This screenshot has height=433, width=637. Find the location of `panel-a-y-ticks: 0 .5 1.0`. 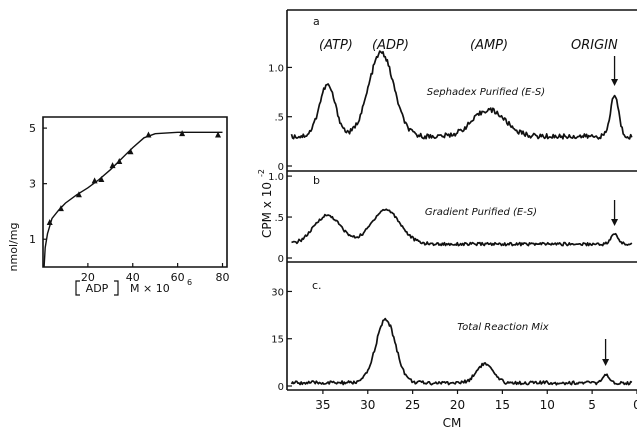

panel-a-y-ticks: 0 .5 1.0 is located at coordinates (280, 118).